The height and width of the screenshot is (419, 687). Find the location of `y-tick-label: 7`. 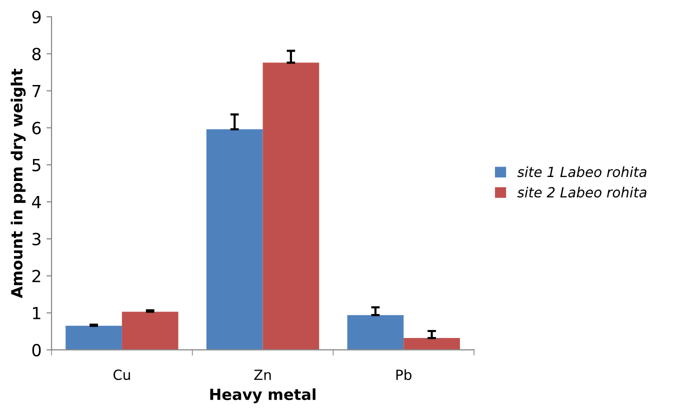

y-tick-label: 7 is located at coordinates (36, 91).